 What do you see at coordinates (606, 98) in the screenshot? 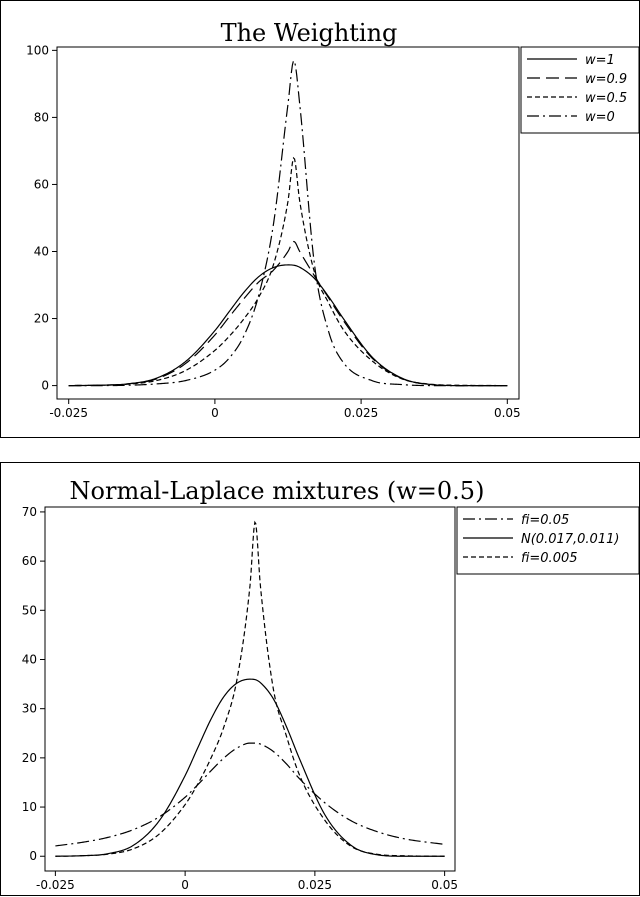
I see `legend-label: w=0.5` at bounding box center [606, 98].